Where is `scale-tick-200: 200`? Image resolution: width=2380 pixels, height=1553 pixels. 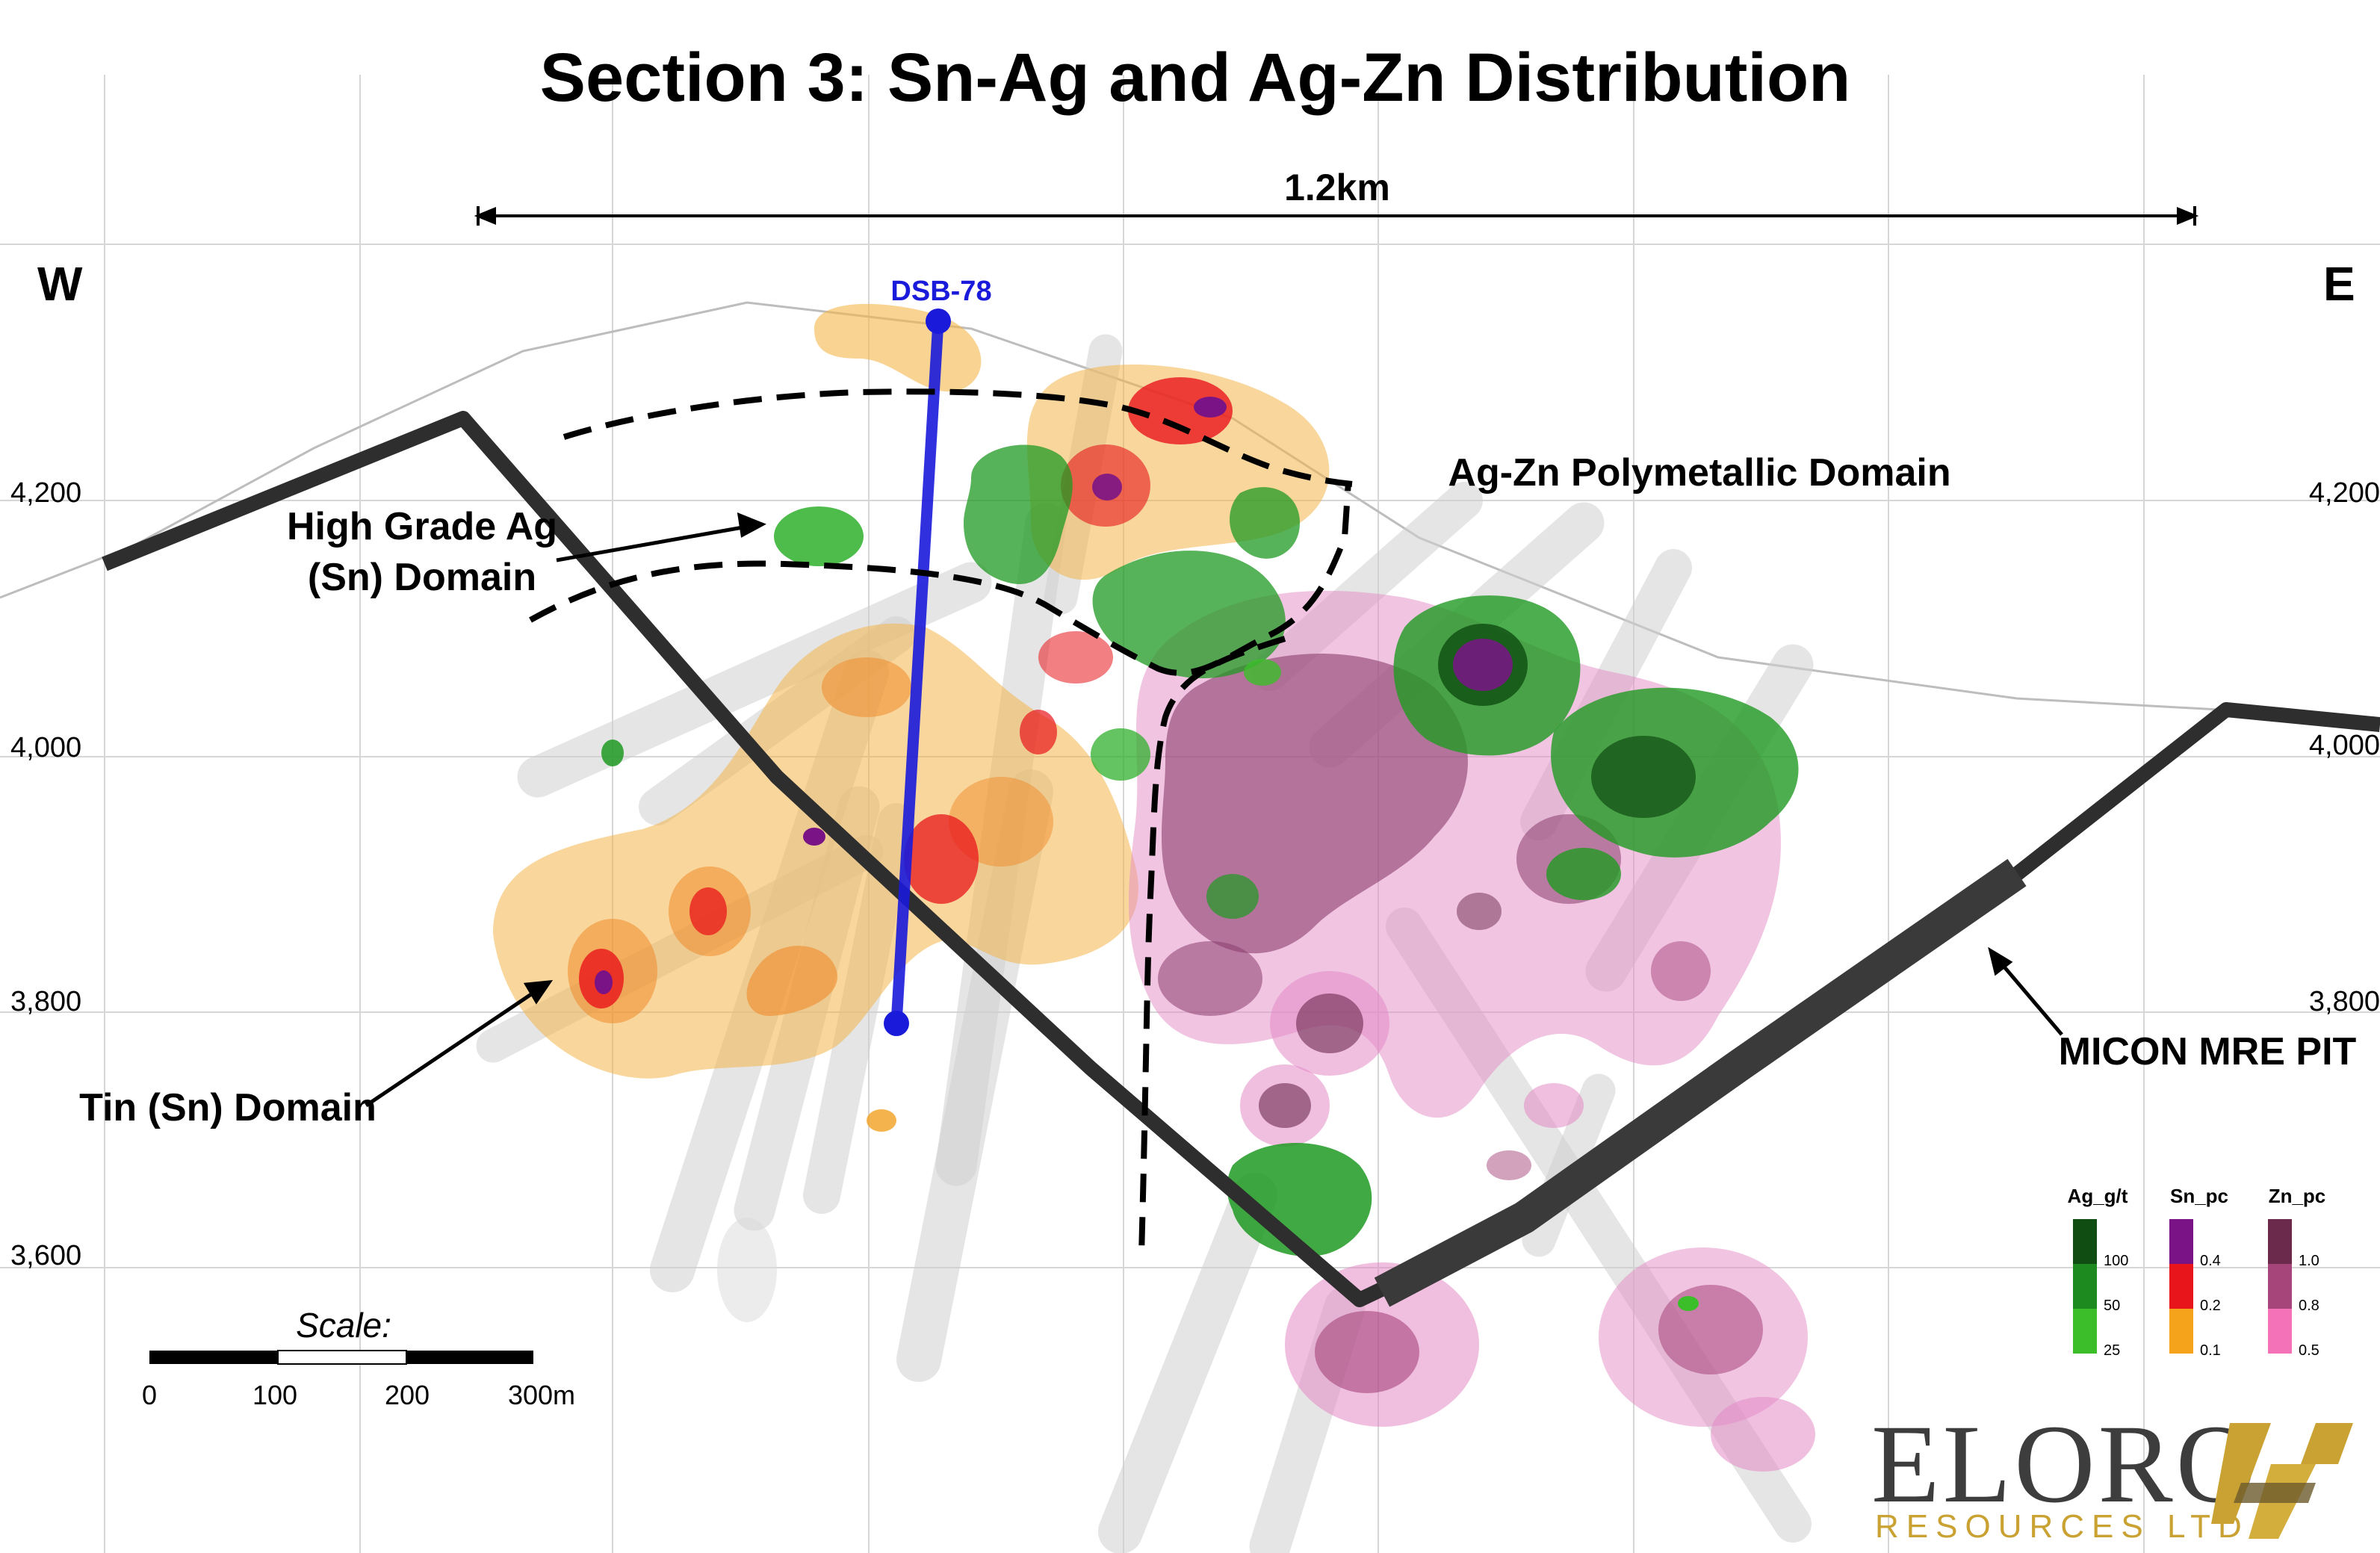 scale-tick-200: 200 is located at coordinates (407, 1395).